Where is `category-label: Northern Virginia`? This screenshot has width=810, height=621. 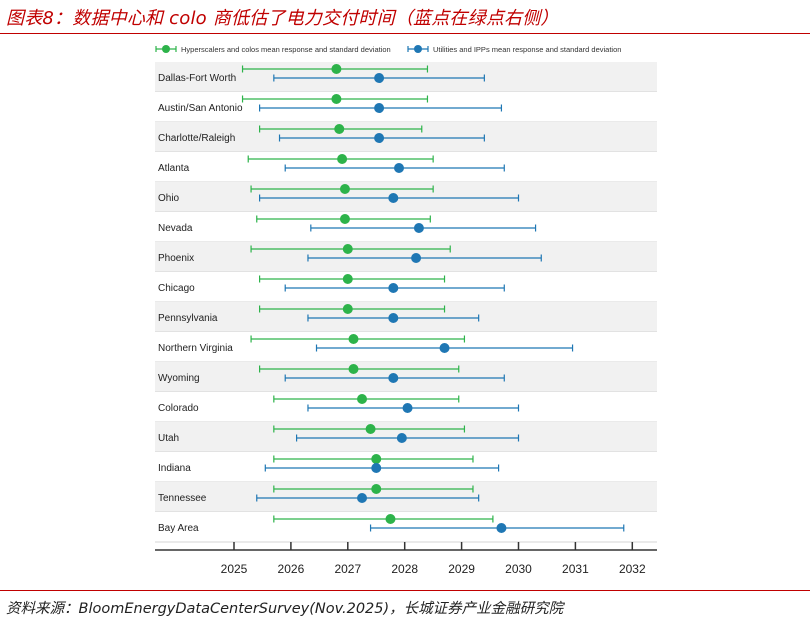 category-label: Northern Virginia is located at coordinates (195, 348).